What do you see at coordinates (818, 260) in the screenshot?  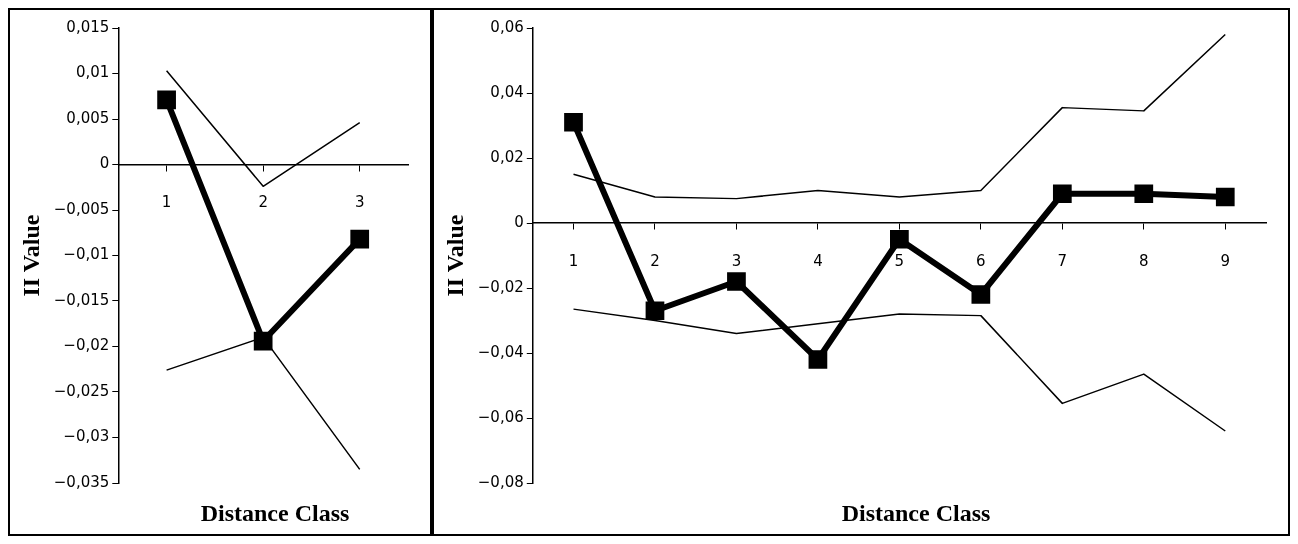 I see `x-tick-label: 4` at bounding box center [818, 260].